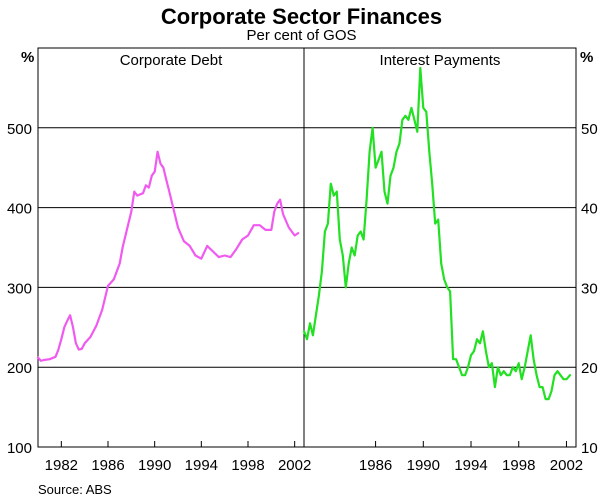  Describe the element at coordinates (19, 448) in the screenshot. I see `y-tick-label-left: 100` at that location.